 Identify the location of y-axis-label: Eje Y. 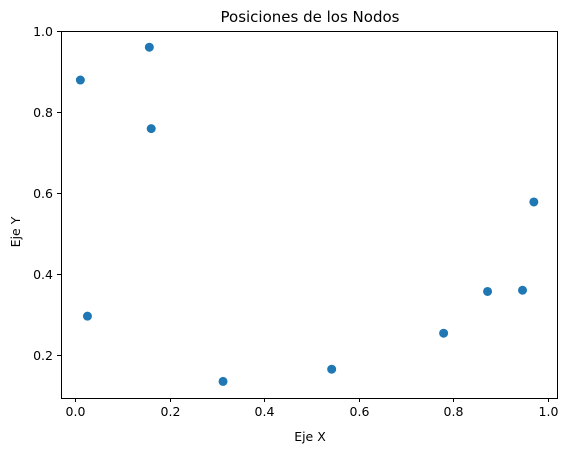
(15, 231).